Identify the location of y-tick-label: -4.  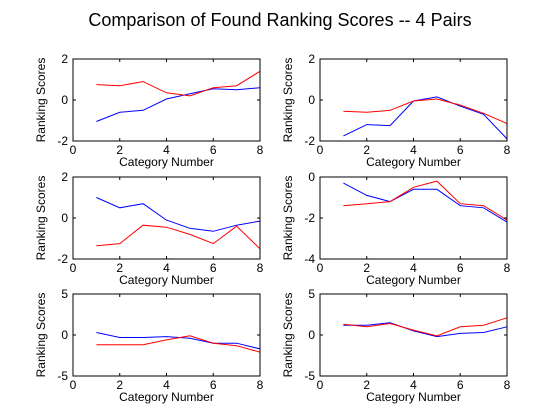
(309, 259).